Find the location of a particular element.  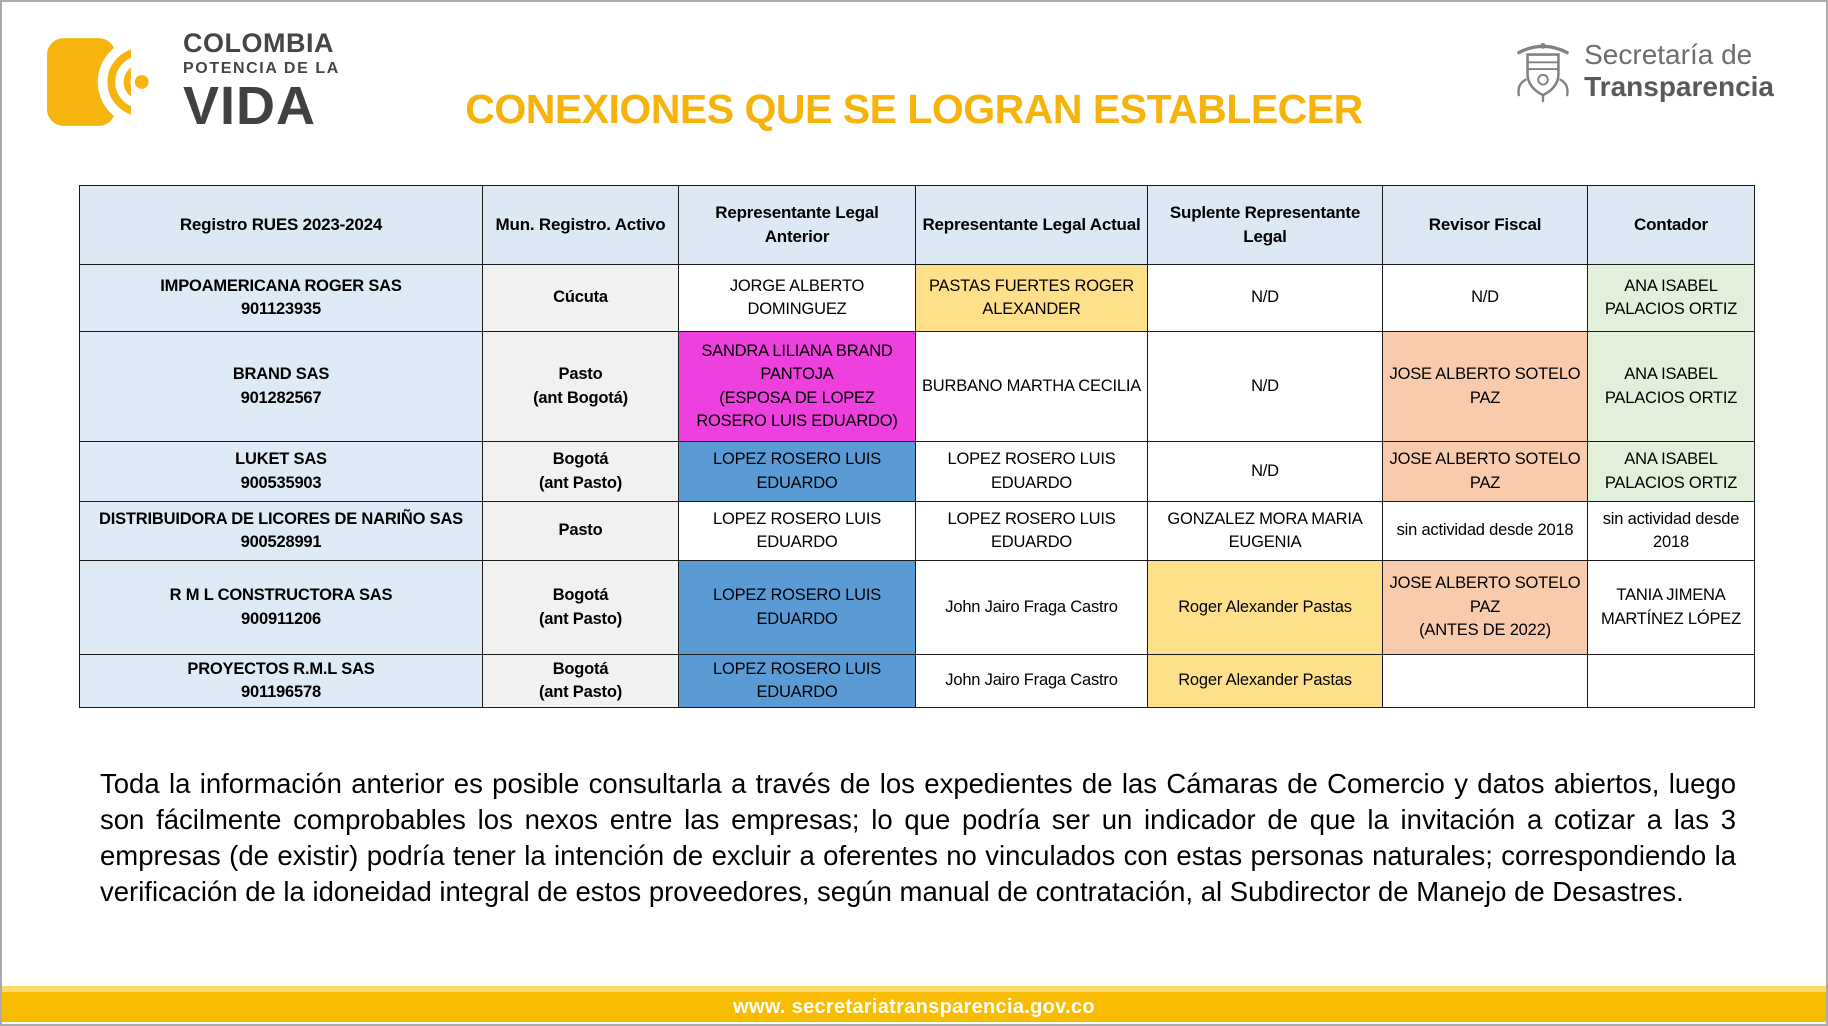

table-cell: R M L CONSTRUCTORA SAS 900911206 is located at coordinates (281, 607).